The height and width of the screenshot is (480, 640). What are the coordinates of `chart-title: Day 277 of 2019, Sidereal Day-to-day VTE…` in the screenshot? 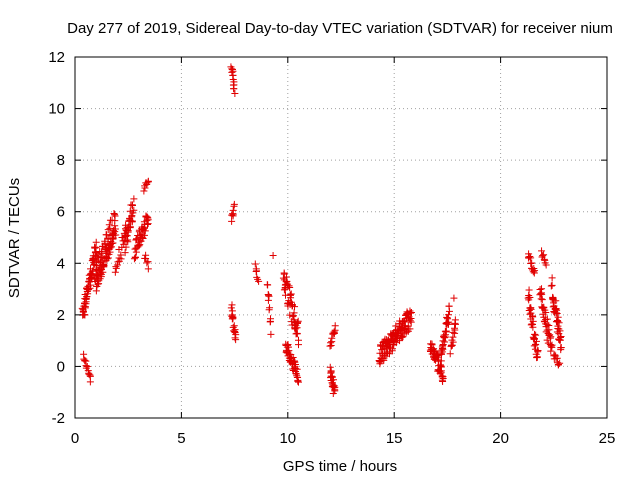 It's located at (340, 28).